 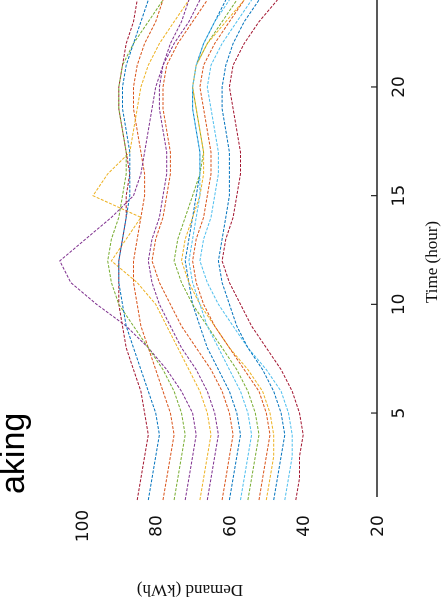 I want to click on x-axis-title: Time (hour), so click(x=431, y=262).